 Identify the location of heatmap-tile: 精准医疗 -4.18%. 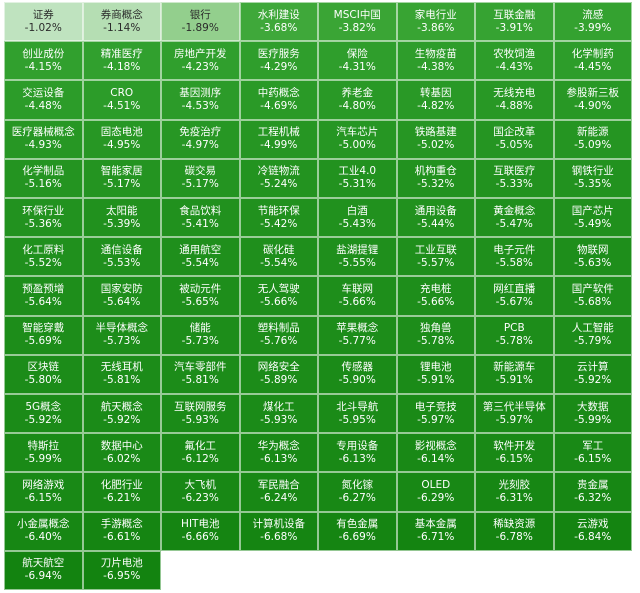
(121, 61).